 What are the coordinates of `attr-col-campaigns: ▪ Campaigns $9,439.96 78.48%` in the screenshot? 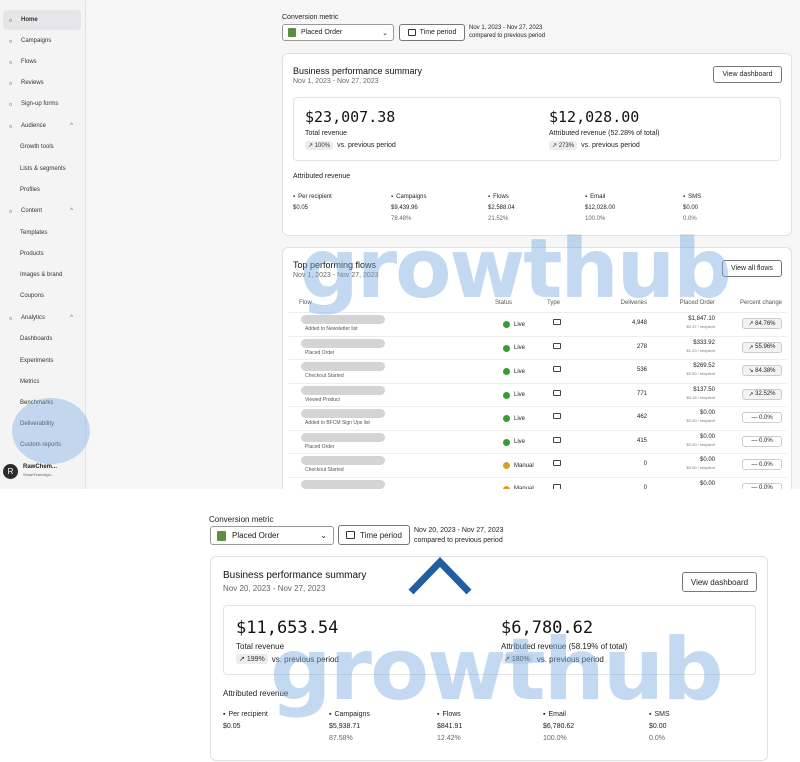 It's located at (409, 208).